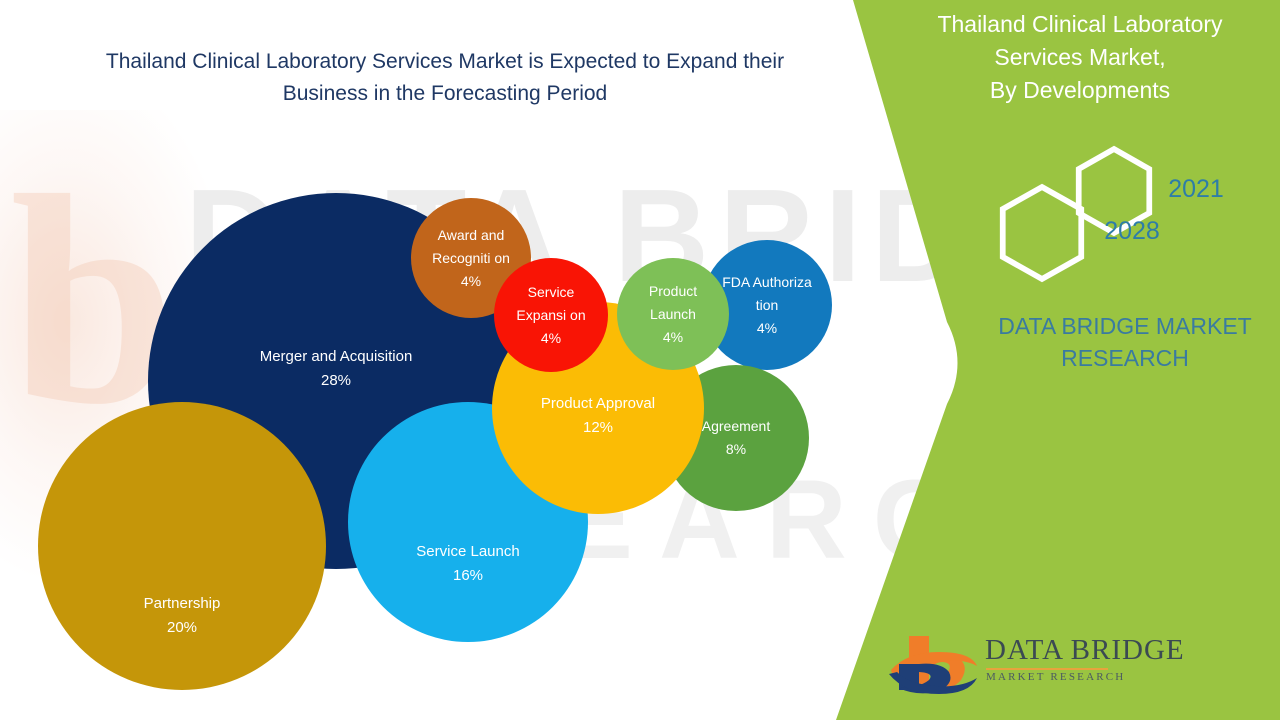 The height and width of the screenshot is (720, 1280). I want to click on bubble-text: Merger and Acquisition 28%, so click(336, 369).